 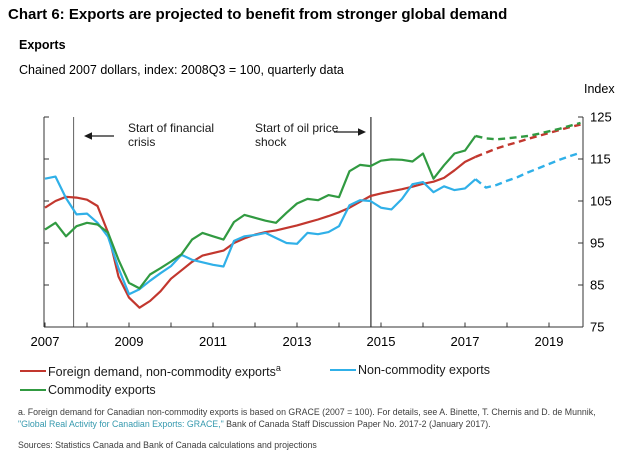 I want to click on financial-crisis-arrow-icon, so click(x=99, y=136).